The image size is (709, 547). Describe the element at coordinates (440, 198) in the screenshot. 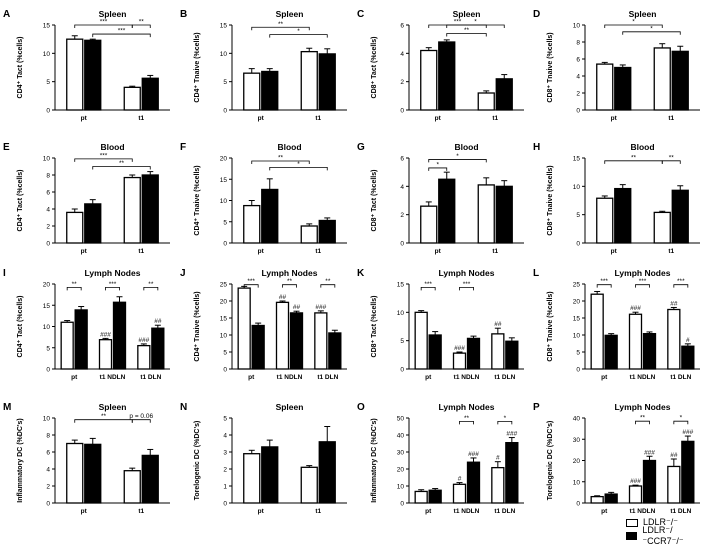

I see `panel-g: G Blood CD8⁺ Tact (%cells) 0 2 4 6 pt t1 * *` at that location.